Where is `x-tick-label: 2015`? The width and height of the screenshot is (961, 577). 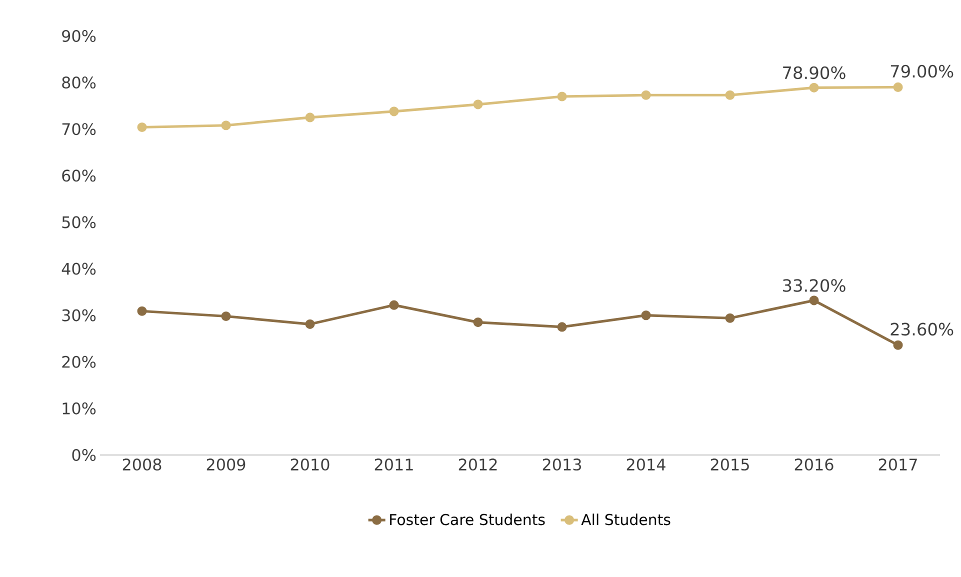
x-tick-label: 2015 is located at coordinates (729, 464).